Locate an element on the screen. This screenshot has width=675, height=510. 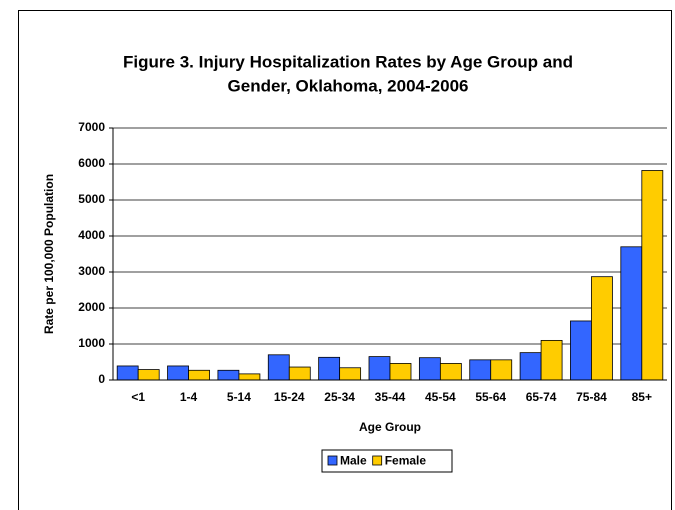
x-tick-label: 85+ is located at coordinates (642, 397).